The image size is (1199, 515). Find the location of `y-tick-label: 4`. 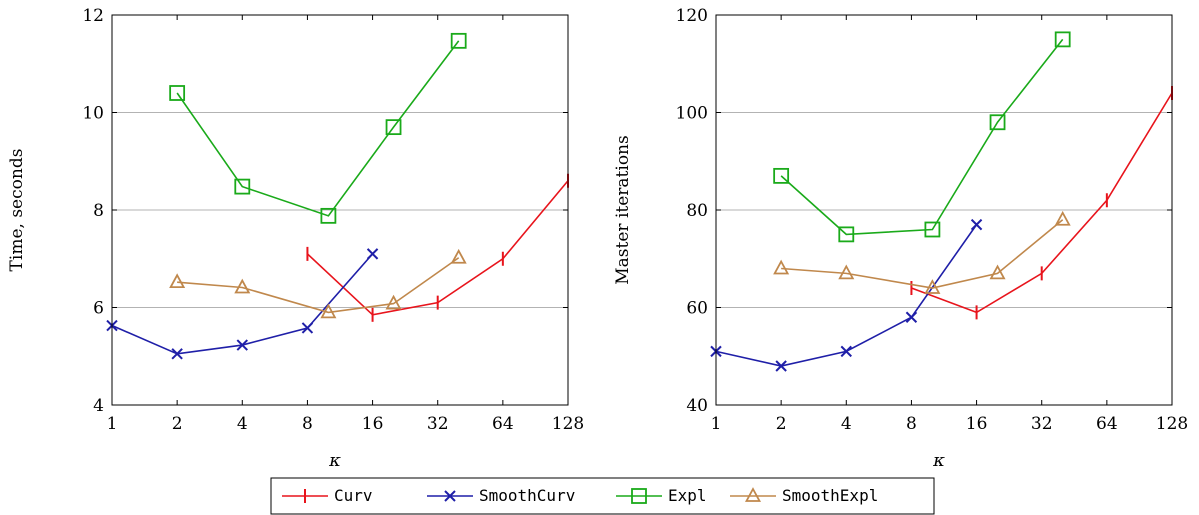

y-tick-label: 4 is located at coordinates (98, 406).